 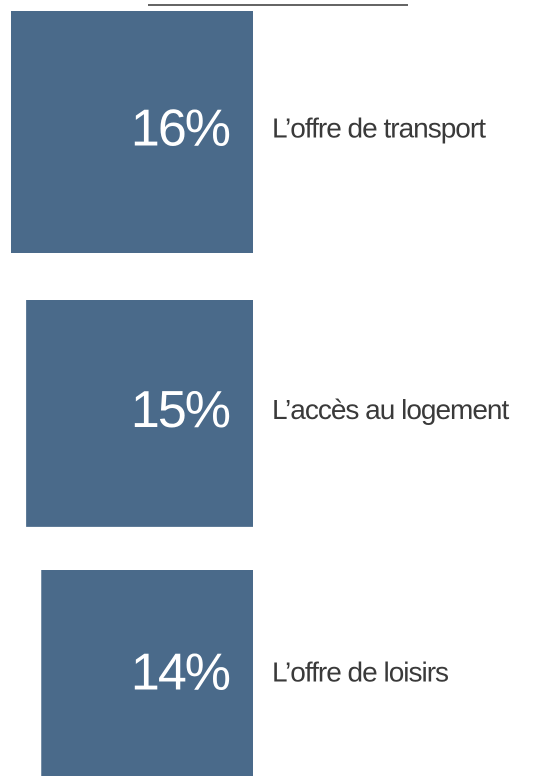 I want to click on category-label: L’offre de transport, so click(x=379, y=127).